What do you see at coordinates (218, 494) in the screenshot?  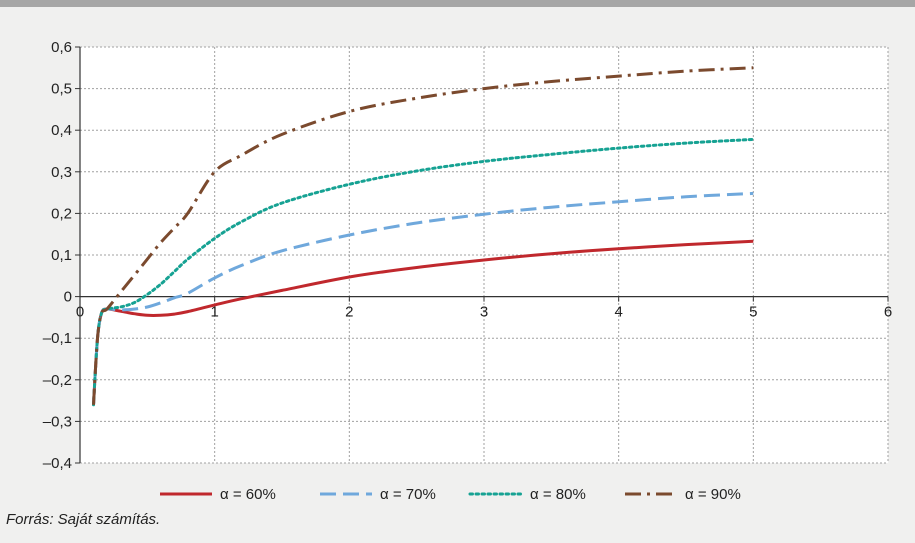 I see `legend-item-1: α = 60%` at bounding box center [218, 494].